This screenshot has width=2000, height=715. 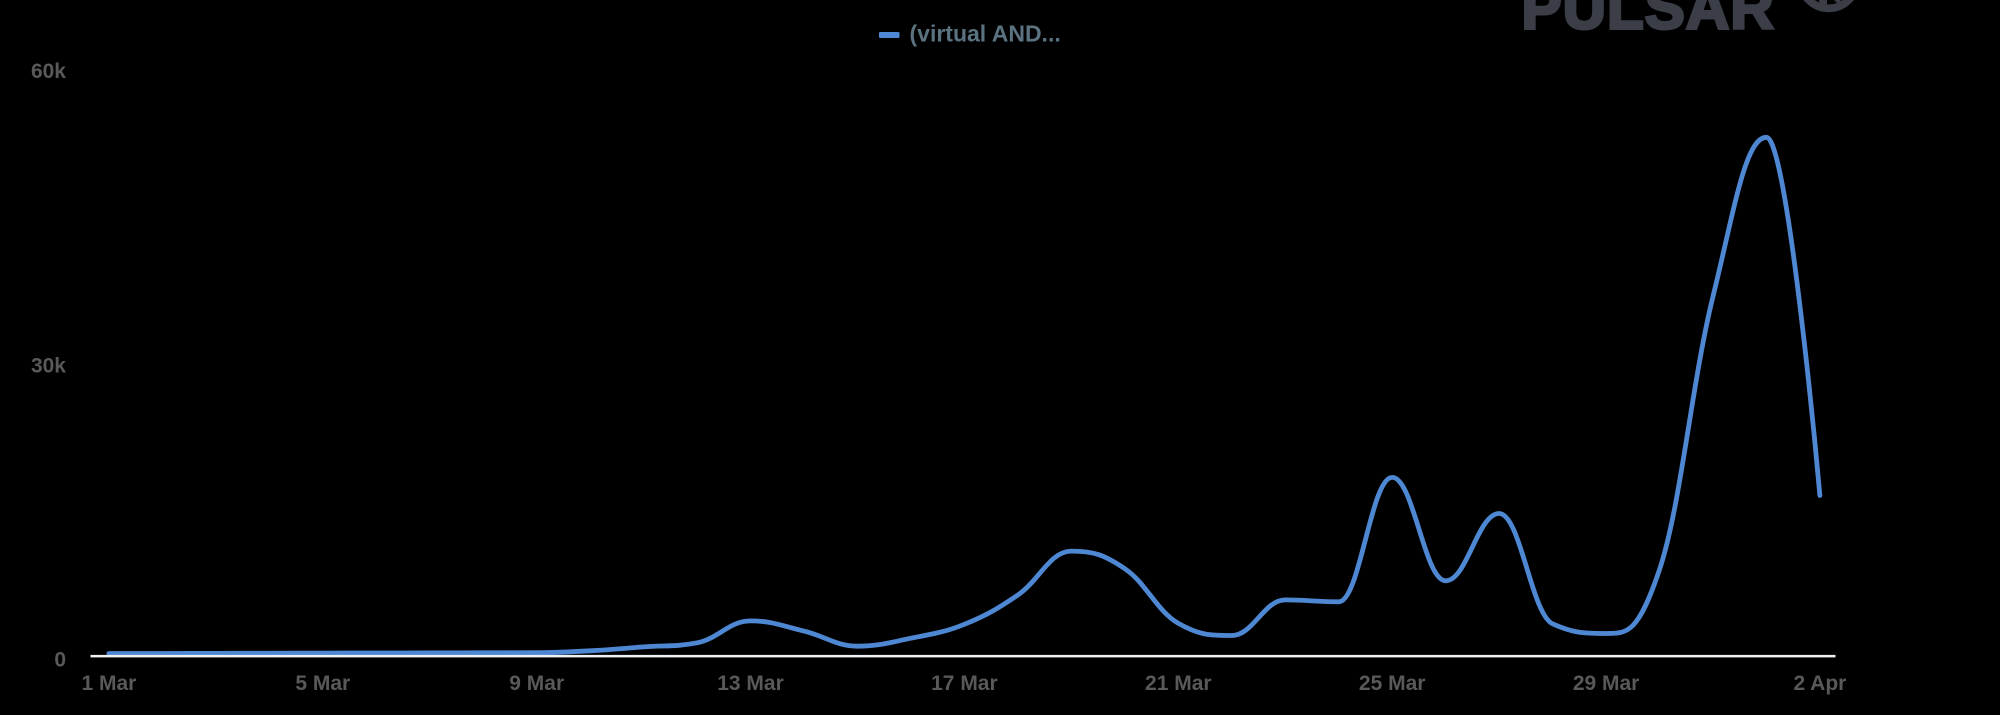 What do you see at coordinates (108, 683) in the screenshot?
I see `svg-text: 1 Mar` at bounding box center [108, 683].